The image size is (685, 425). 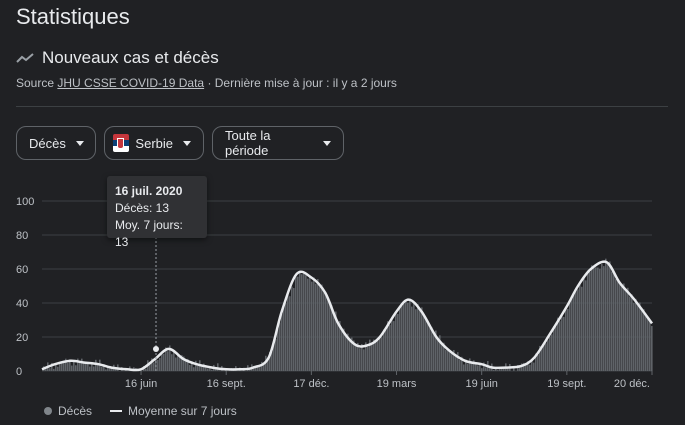 What do you see at coordinates (73, 16) in the screenshot?
I see `page-title: Statistiques` at bounding box center [73, 16].